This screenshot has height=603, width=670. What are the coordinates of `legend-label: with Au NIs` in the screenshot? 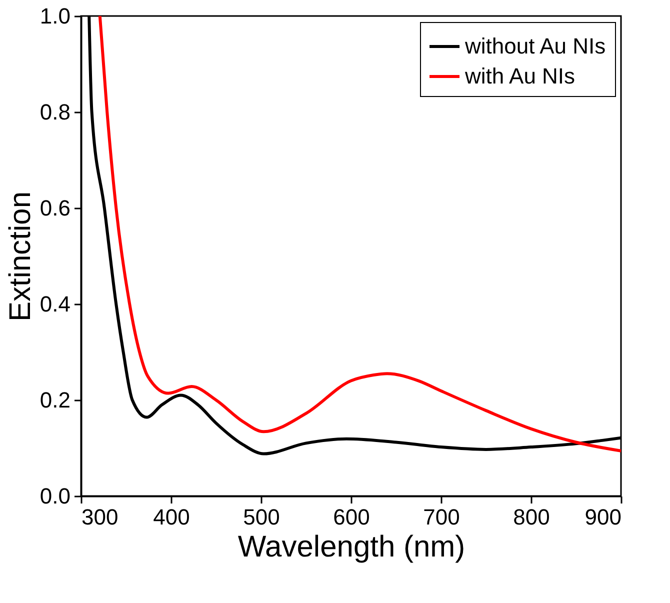 It's located at (520, 76).